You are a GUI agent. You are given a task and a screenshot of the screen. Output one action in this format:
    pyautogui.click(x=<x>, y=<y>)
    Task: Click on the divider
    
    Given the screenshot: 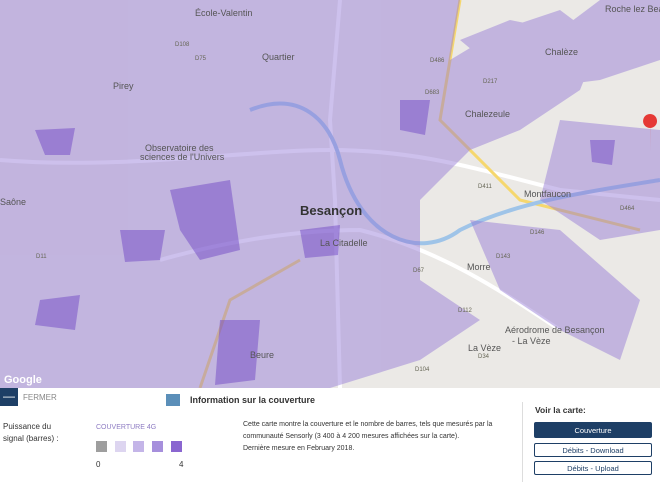 What is the action you would take?
    pyautogui.click(x=522, y=442)
    